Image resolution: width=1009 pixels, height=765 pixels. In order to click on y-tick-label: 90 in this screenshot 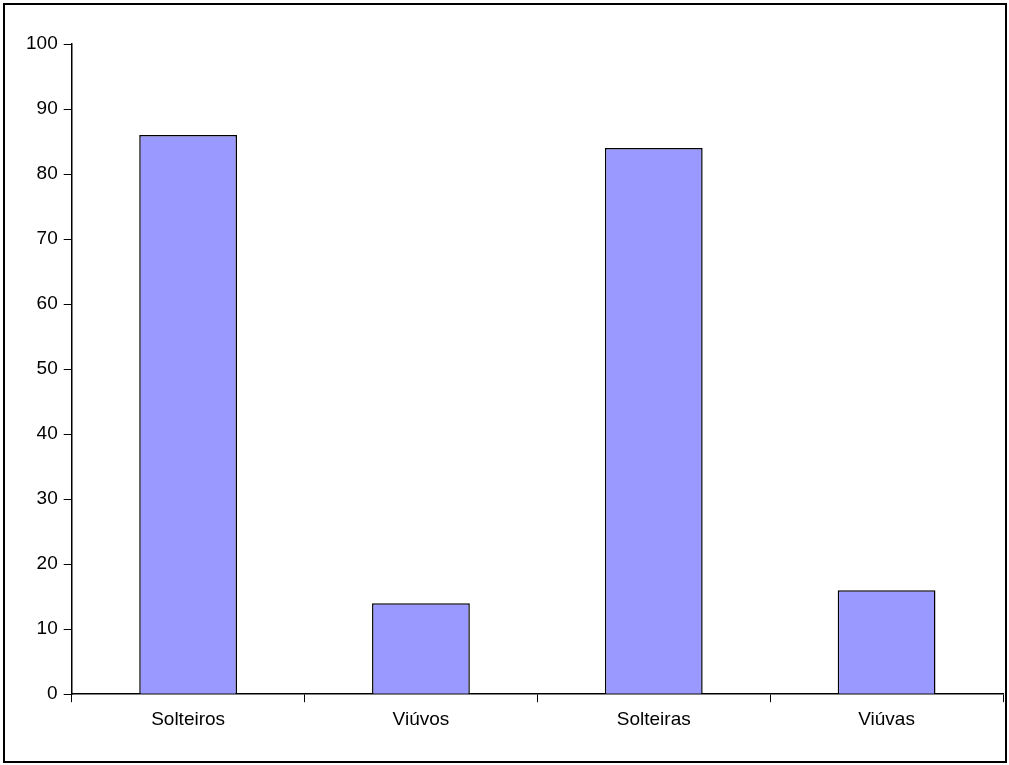, I will do `click(47, 108)`.